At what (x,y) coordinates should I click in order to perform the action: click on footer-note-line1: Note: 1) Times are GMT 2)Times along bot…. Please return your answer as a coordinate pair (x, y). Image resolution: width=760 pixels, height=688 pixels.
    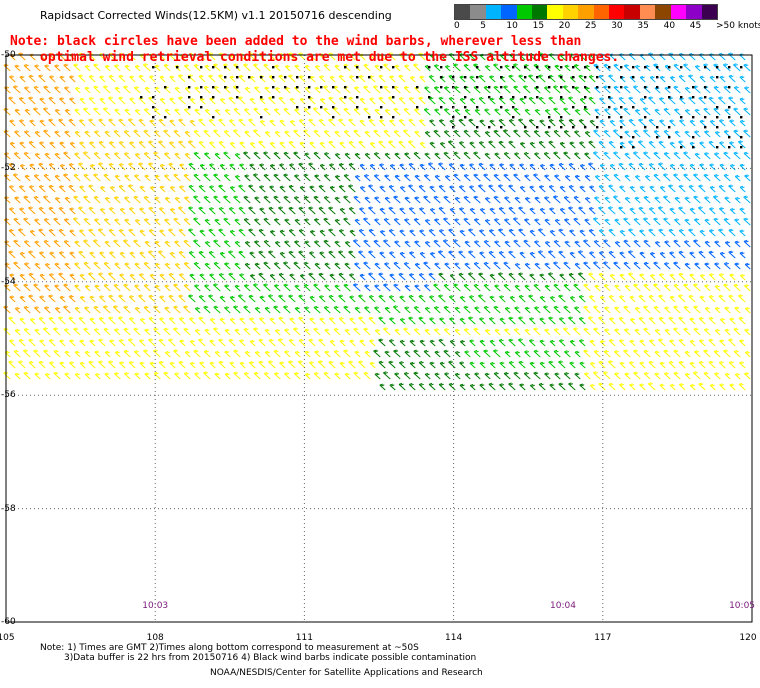
    Looking at the image, I should click on (229, 648).